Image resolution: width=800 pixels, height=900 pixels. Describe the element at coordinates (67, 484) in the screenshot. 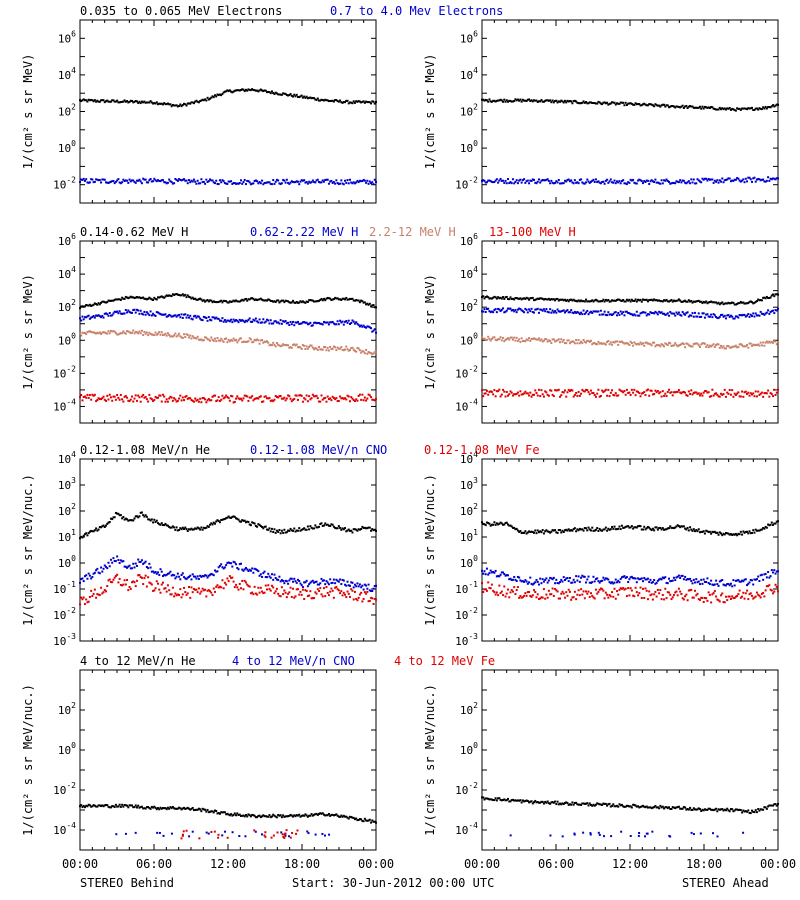

I see `y-tick-label: 10³` at that location.